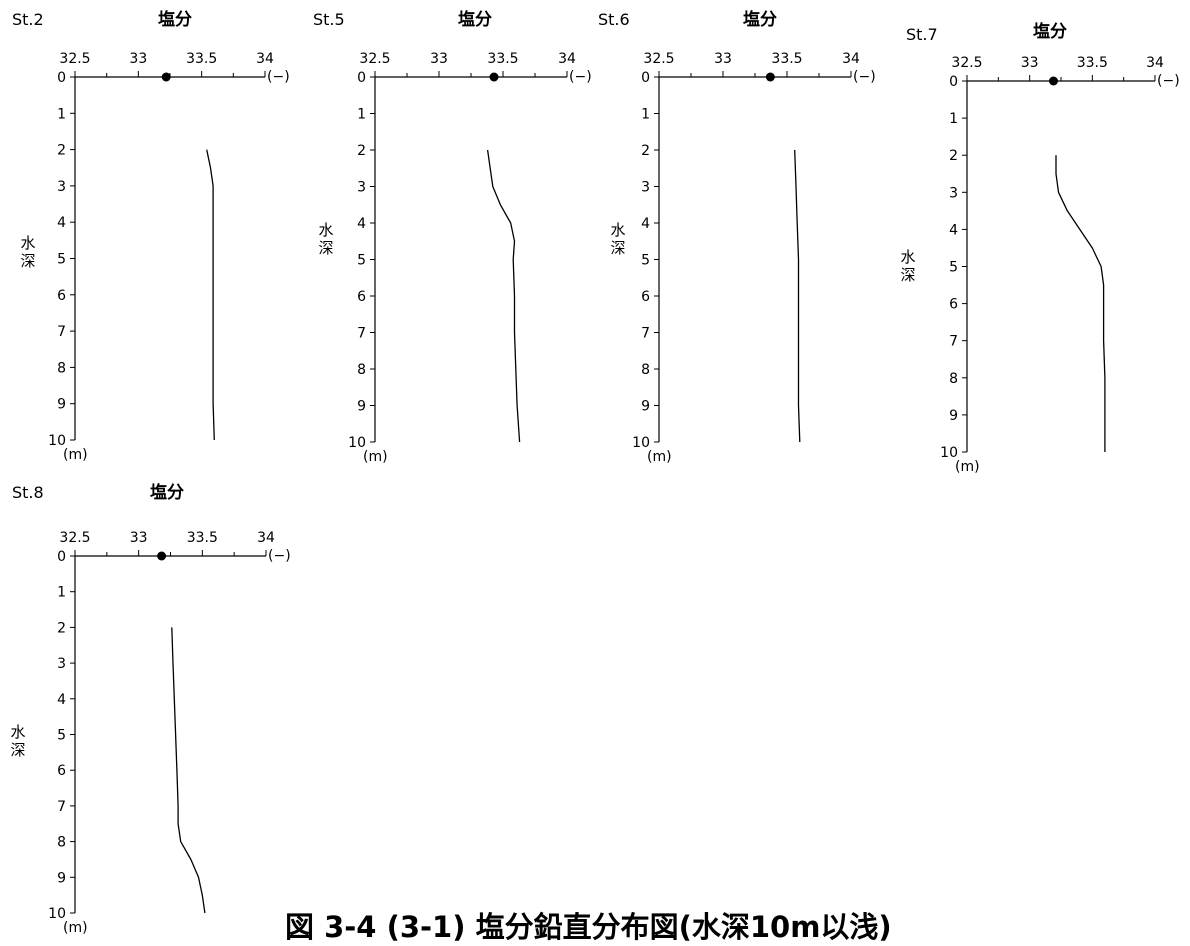 Image resolution: width=1190 pixels, height=946 pixels. What do you see at coordinates (614, 19) in the screenshot?
I see `station-label: St.6` at bounding box center [614, 19].